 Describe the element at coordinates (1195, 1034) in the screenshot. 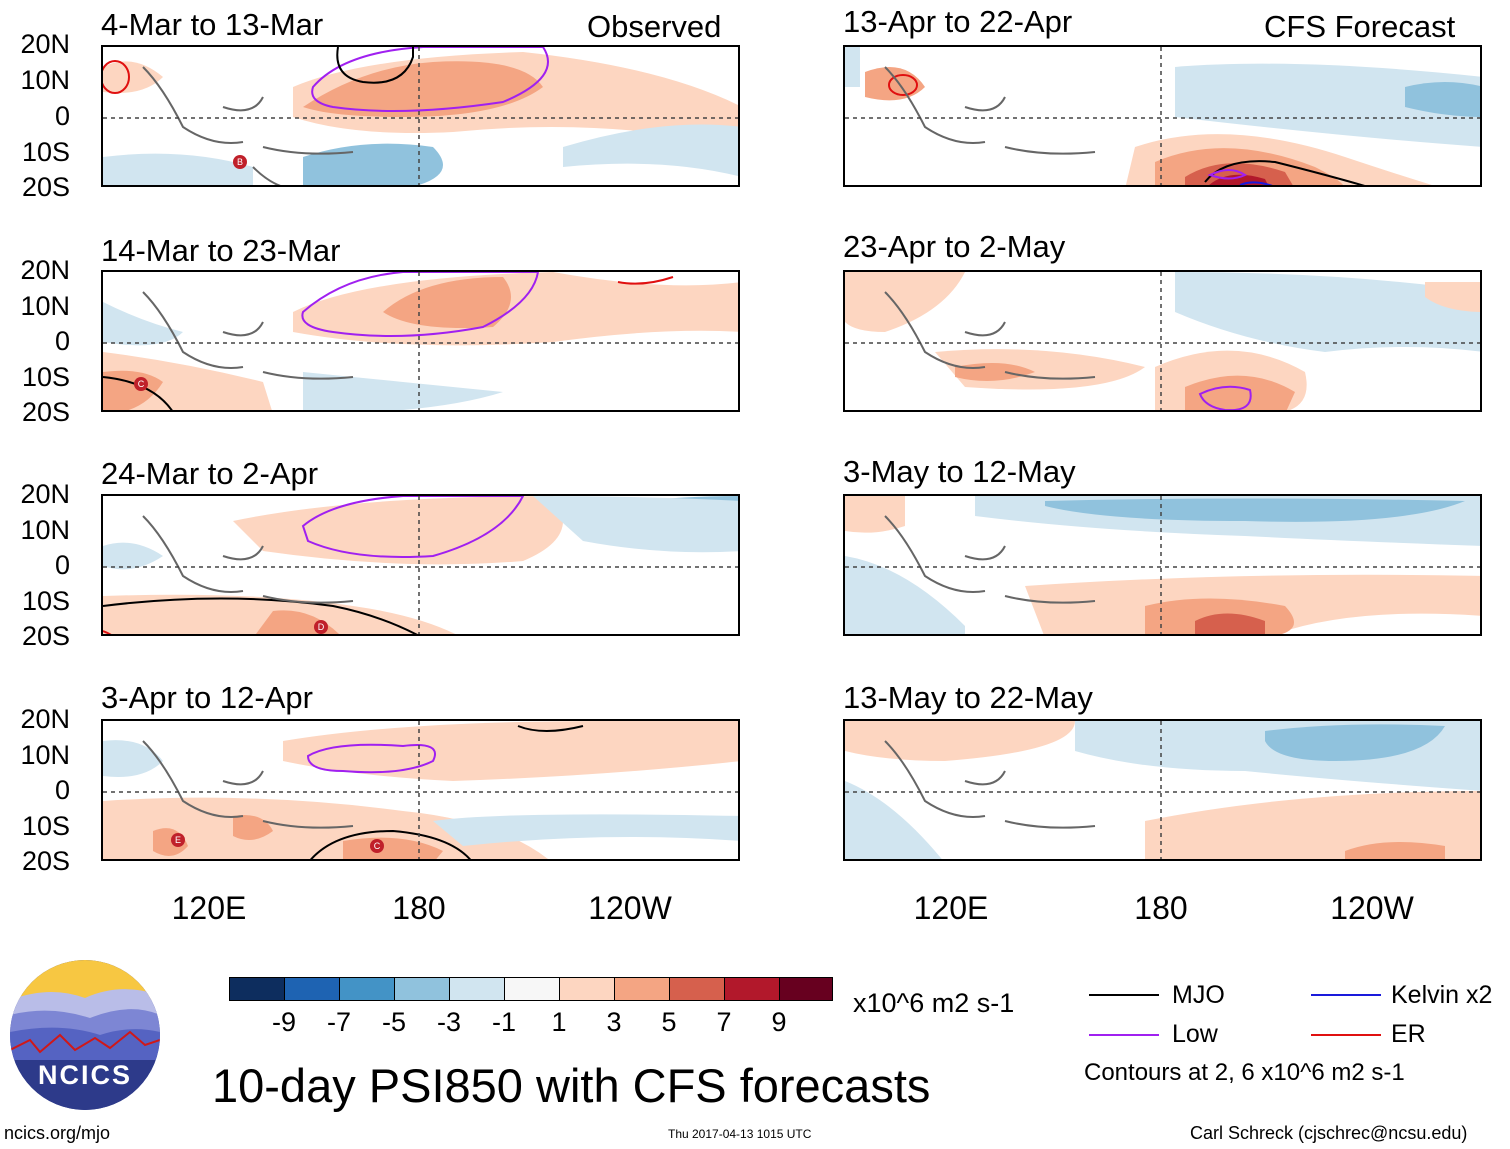

I see `legend-low-label: Low` at that location.